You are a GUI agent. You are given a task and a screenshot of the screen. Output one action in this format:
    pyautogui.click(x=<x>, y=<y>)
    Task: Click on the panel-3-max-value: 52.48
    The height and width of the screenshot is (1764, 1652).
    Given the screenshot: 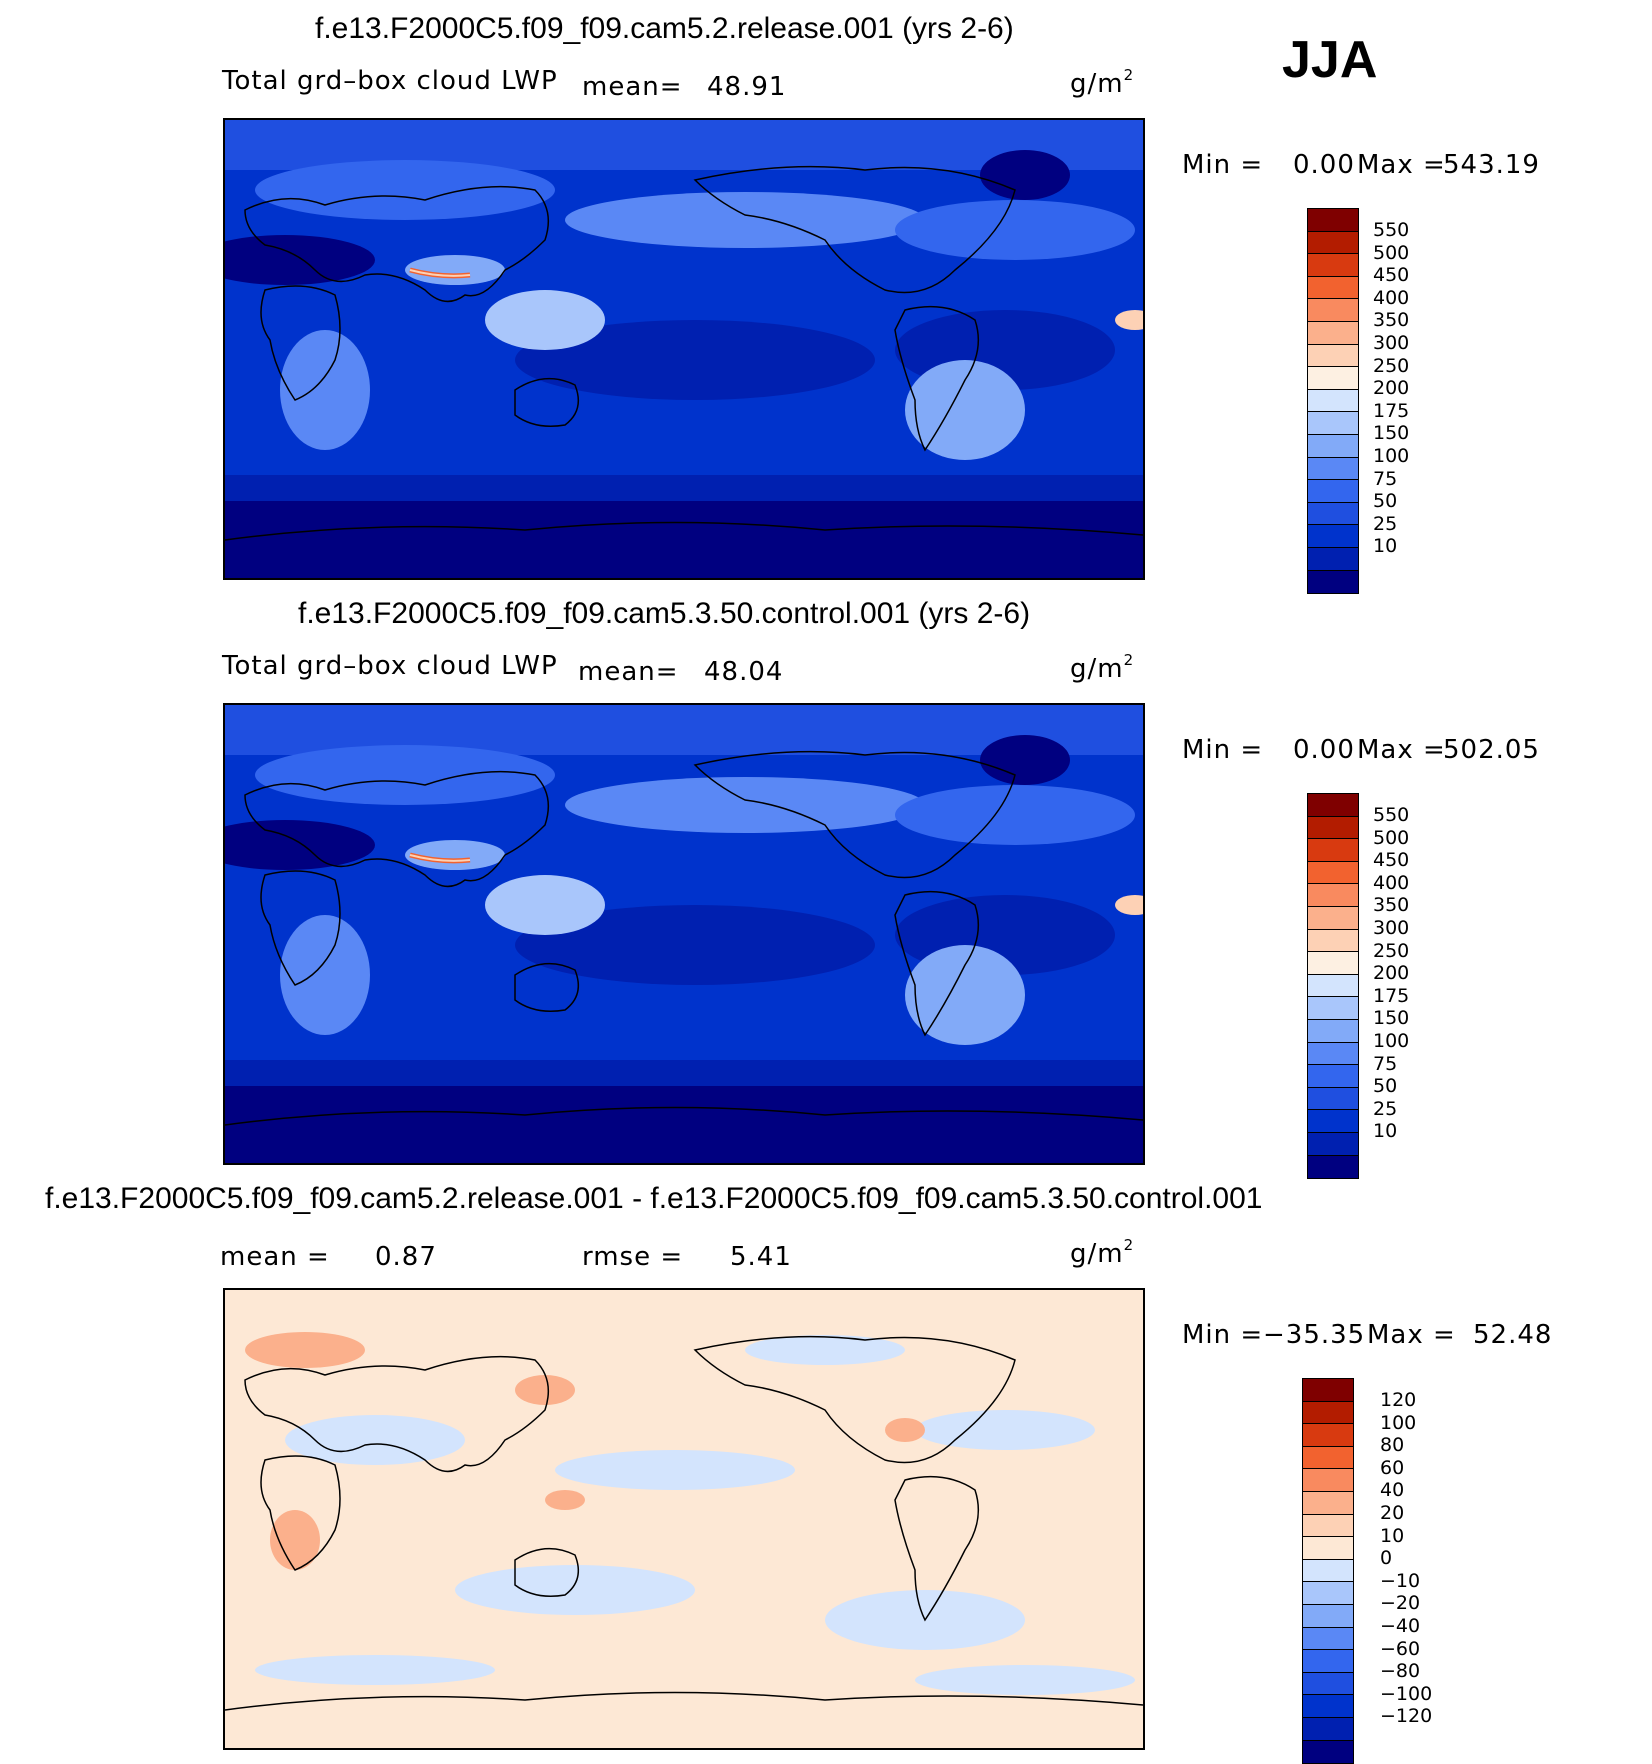 What is the action you would take?
    pyautogui.click(x=1513, y=1335)
    